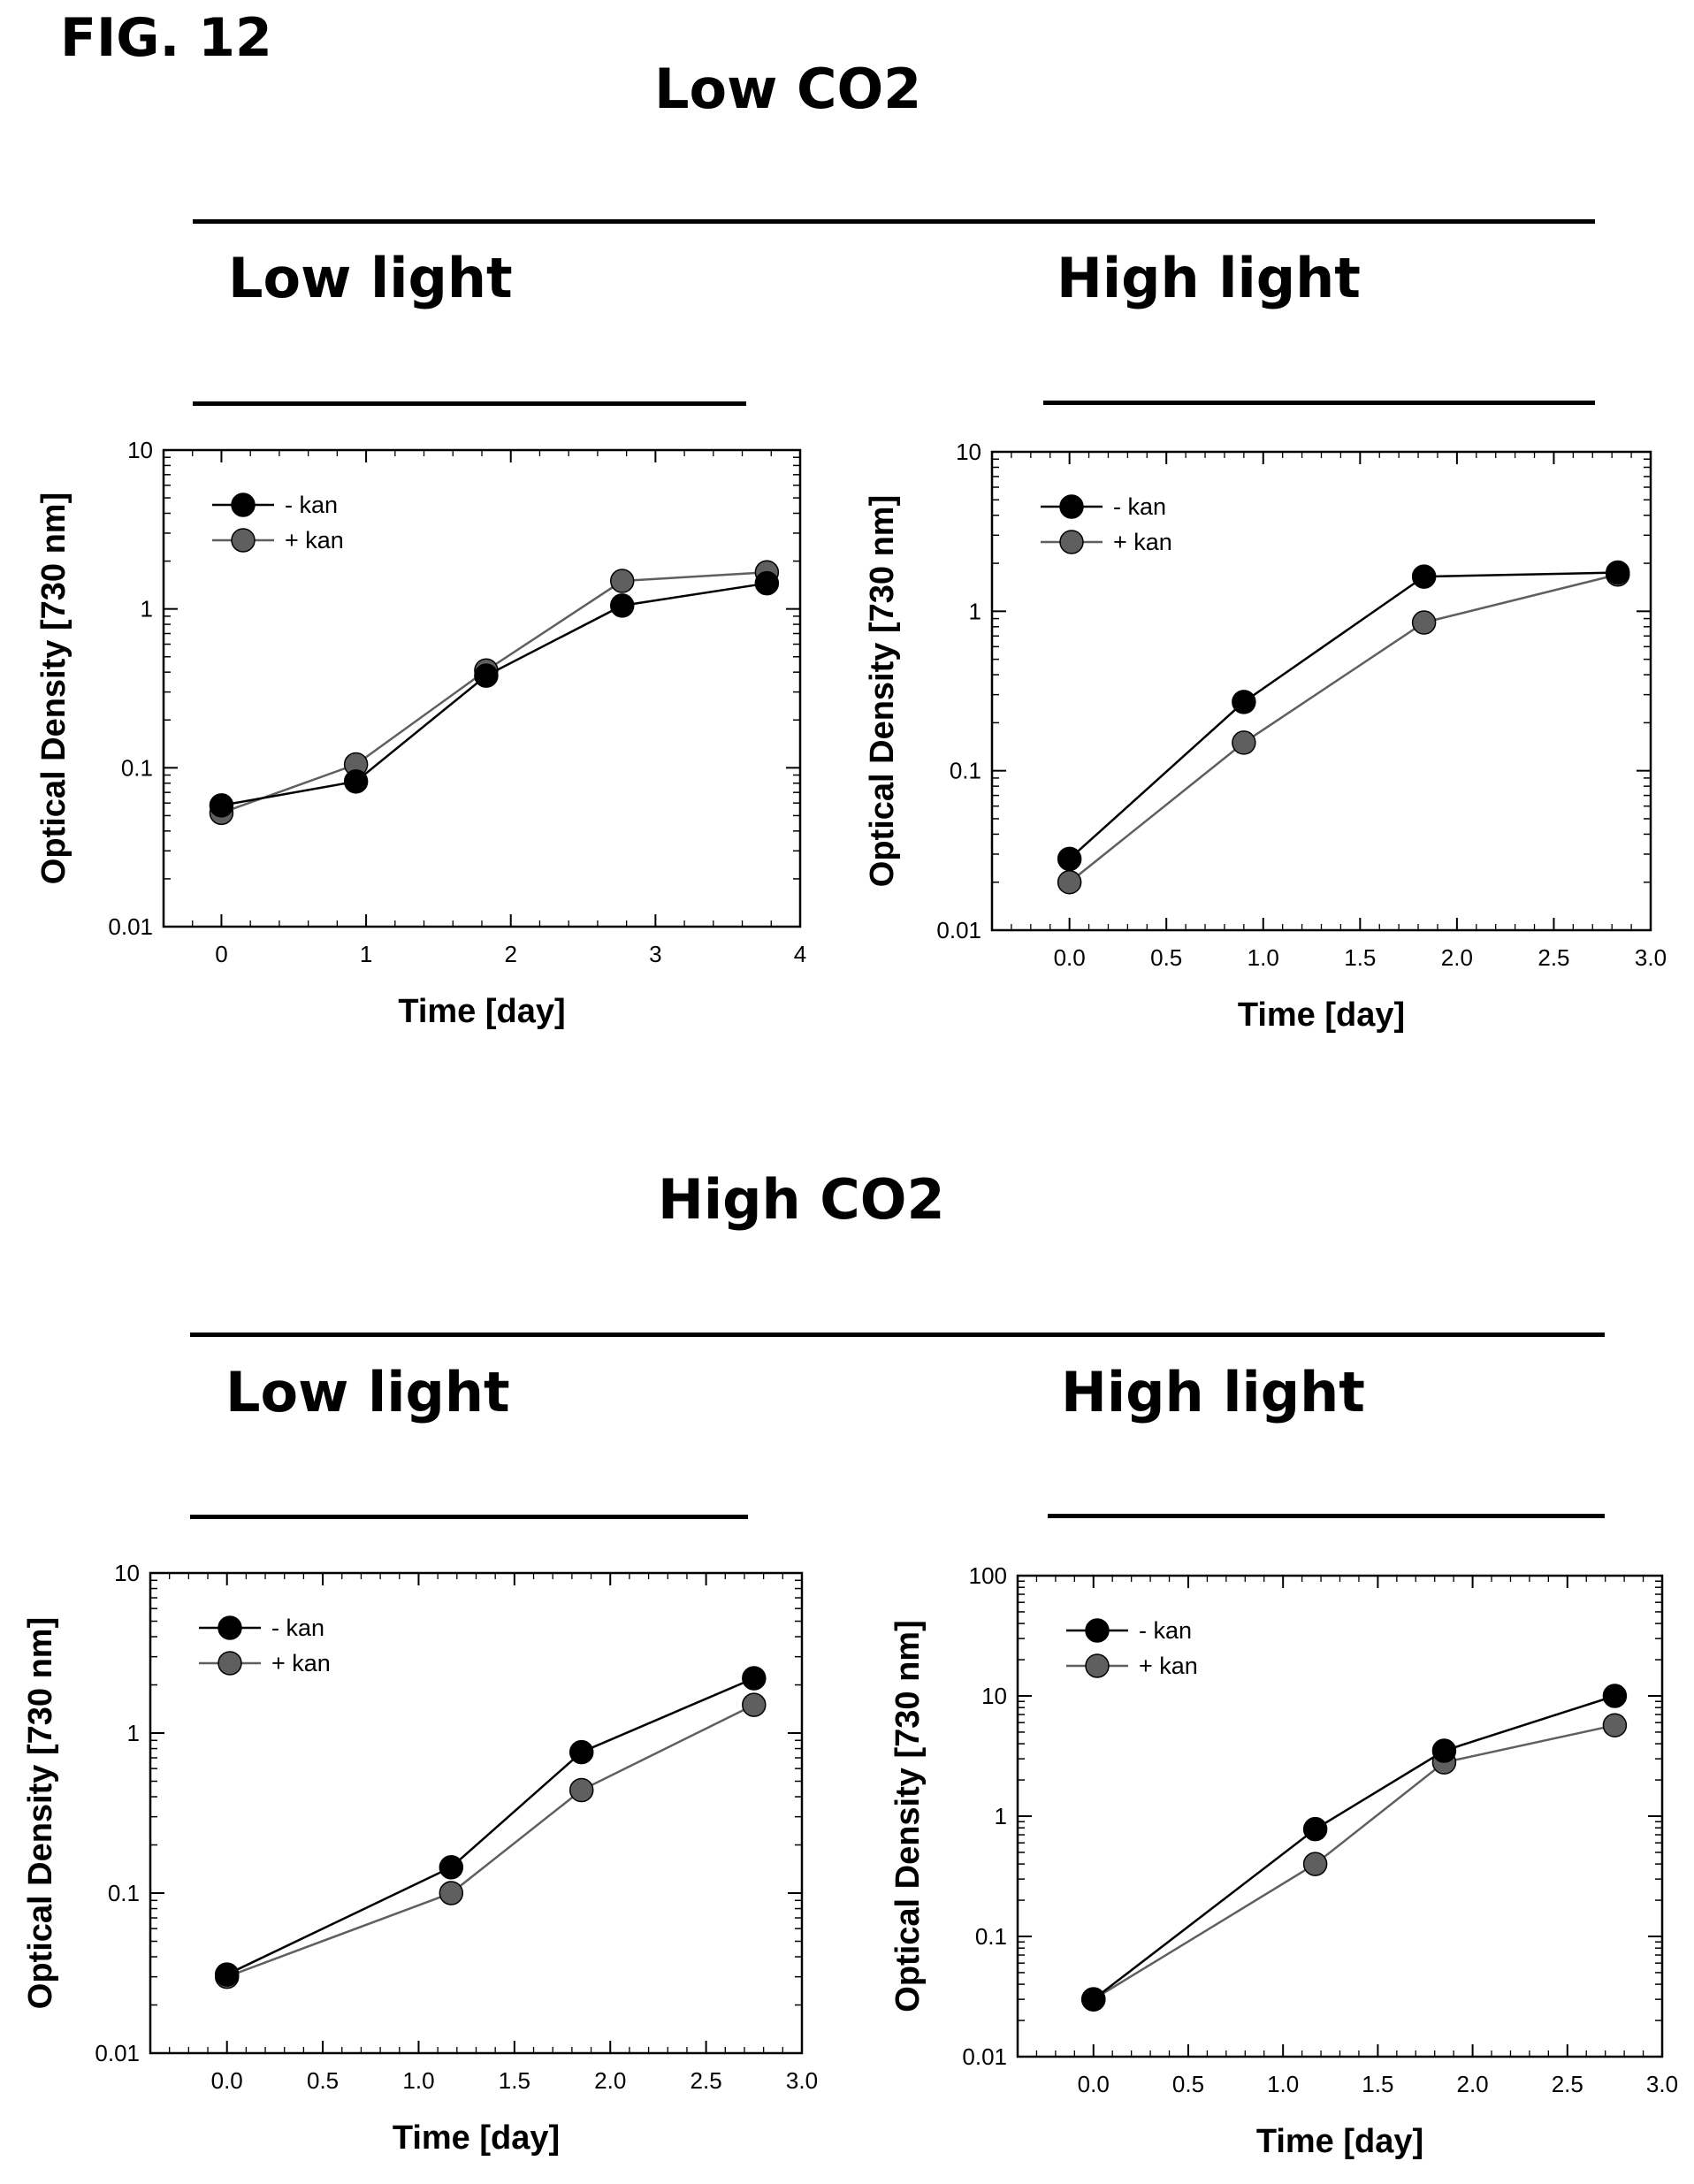 The height and width of the screenshot is (2184, 1694). I want to click on section-rule-high-co2, so click(897, 1335).